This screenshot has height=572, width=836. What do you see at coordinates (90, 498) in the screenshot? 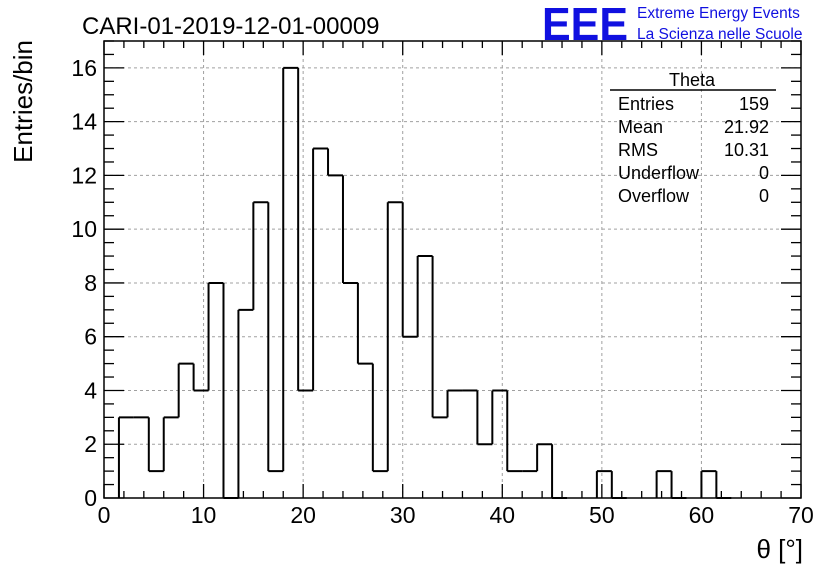
I see `y-tick-label: 0` at bounding box center [90, 498].